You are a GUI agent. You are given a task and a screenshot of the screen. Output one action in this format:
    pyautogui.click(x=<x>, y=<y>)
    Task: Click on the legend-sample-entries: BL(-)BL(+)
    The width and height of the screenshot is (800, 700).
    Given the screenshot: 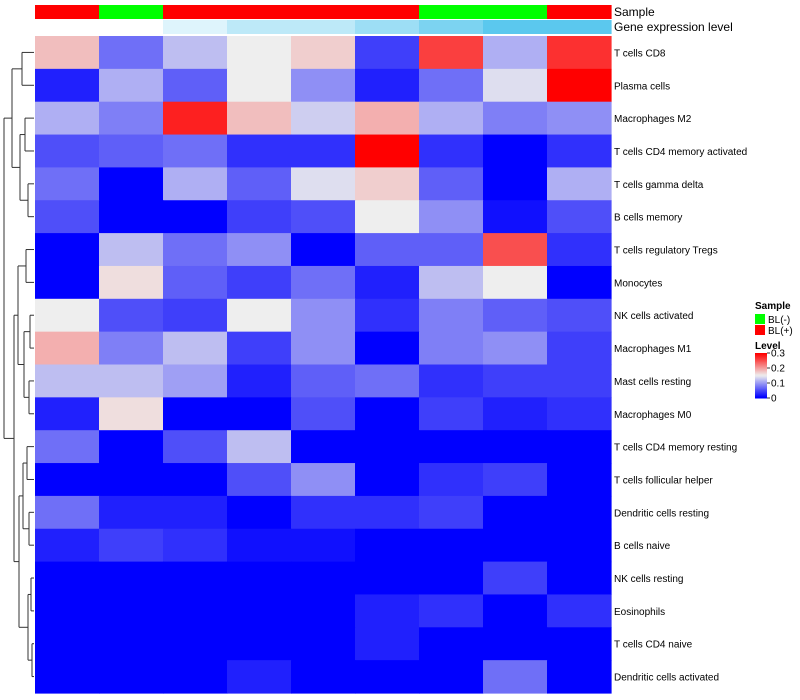 What is the action you would take?
    pyautogui.click(x=774, y=325)
    